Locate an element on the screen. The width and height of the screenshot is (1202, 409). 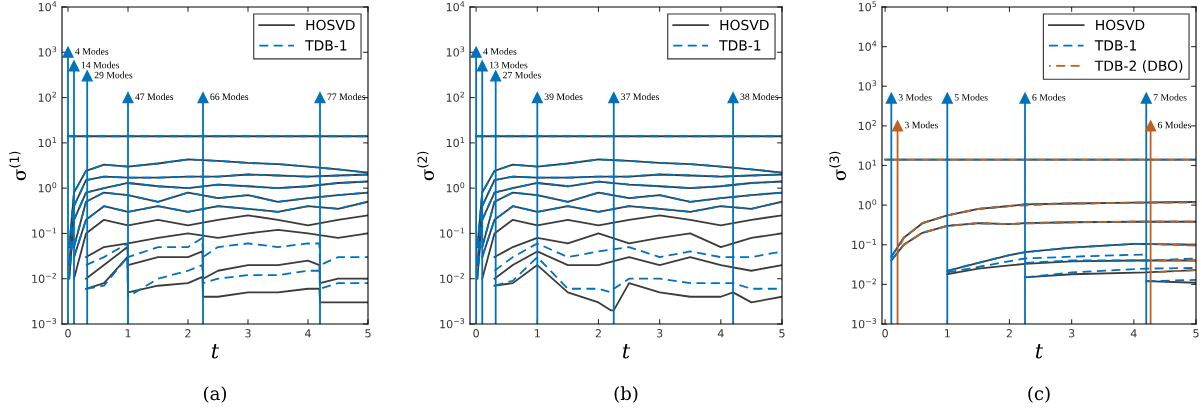
y-axis-title: σ$^{(3)}$ is located at coordinates (838, 166).